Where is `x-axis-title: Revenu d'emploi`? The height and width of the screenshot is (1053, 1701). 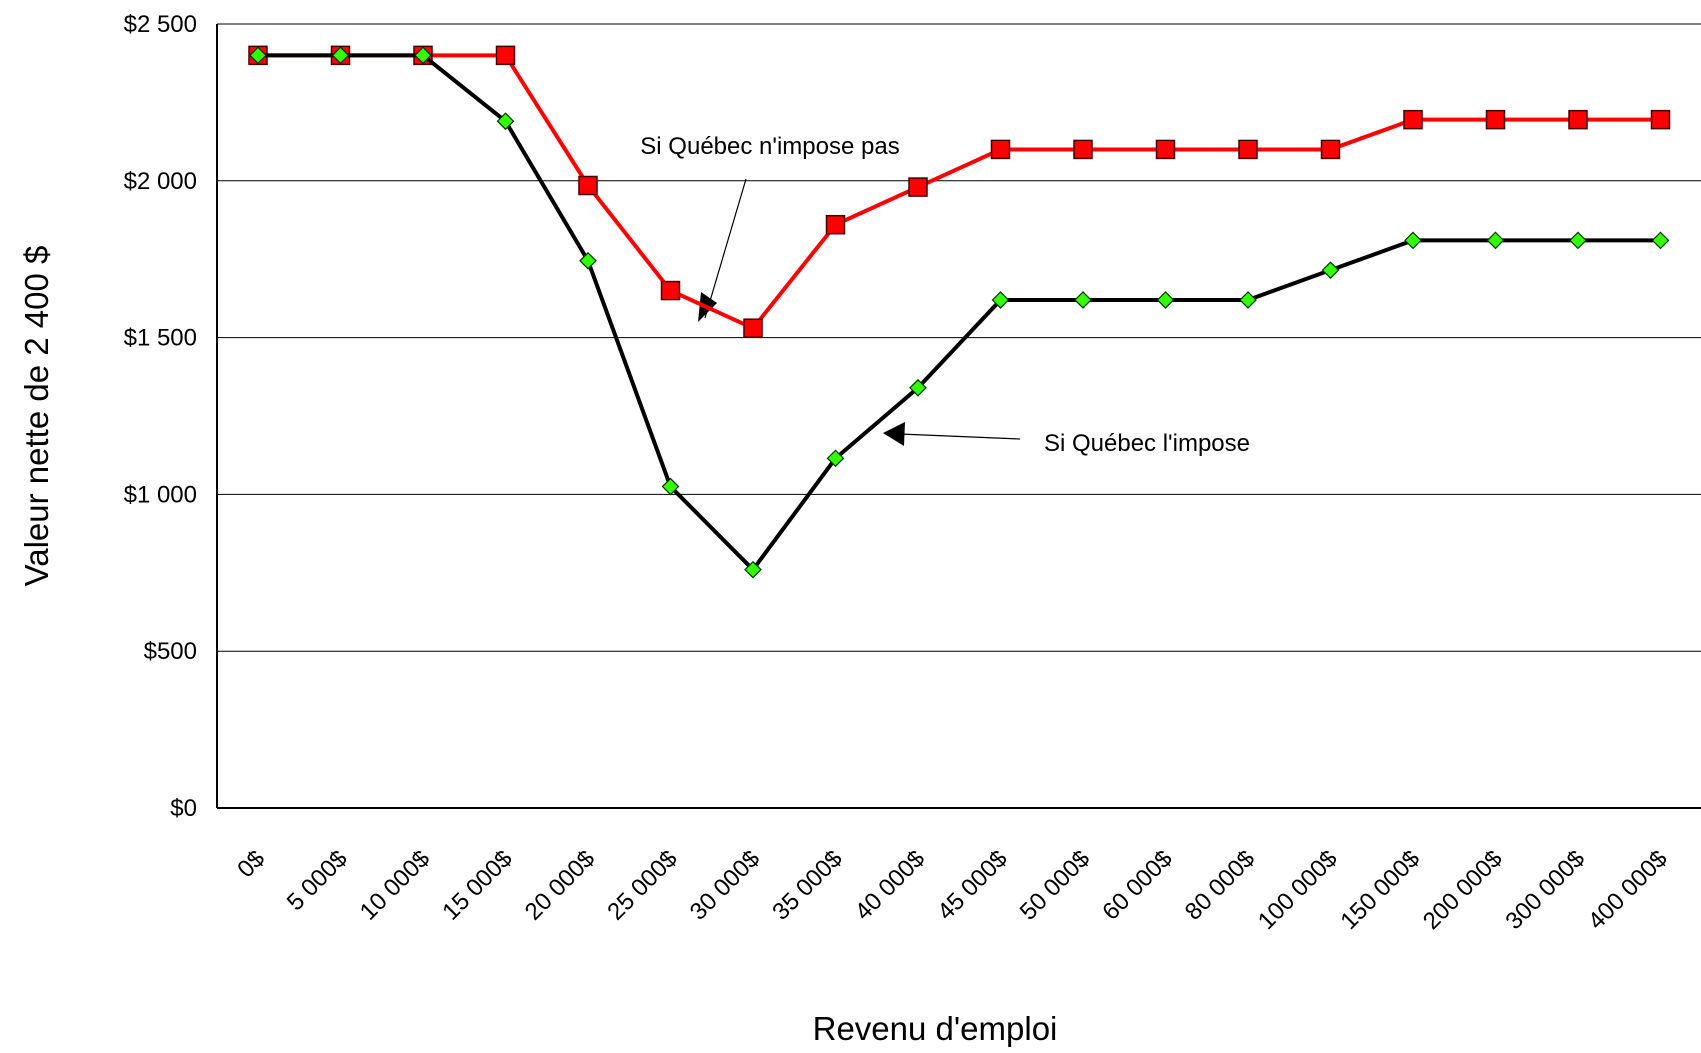
x-axis-title: Revenu d'emploi is located at coordinates (935, 1028).